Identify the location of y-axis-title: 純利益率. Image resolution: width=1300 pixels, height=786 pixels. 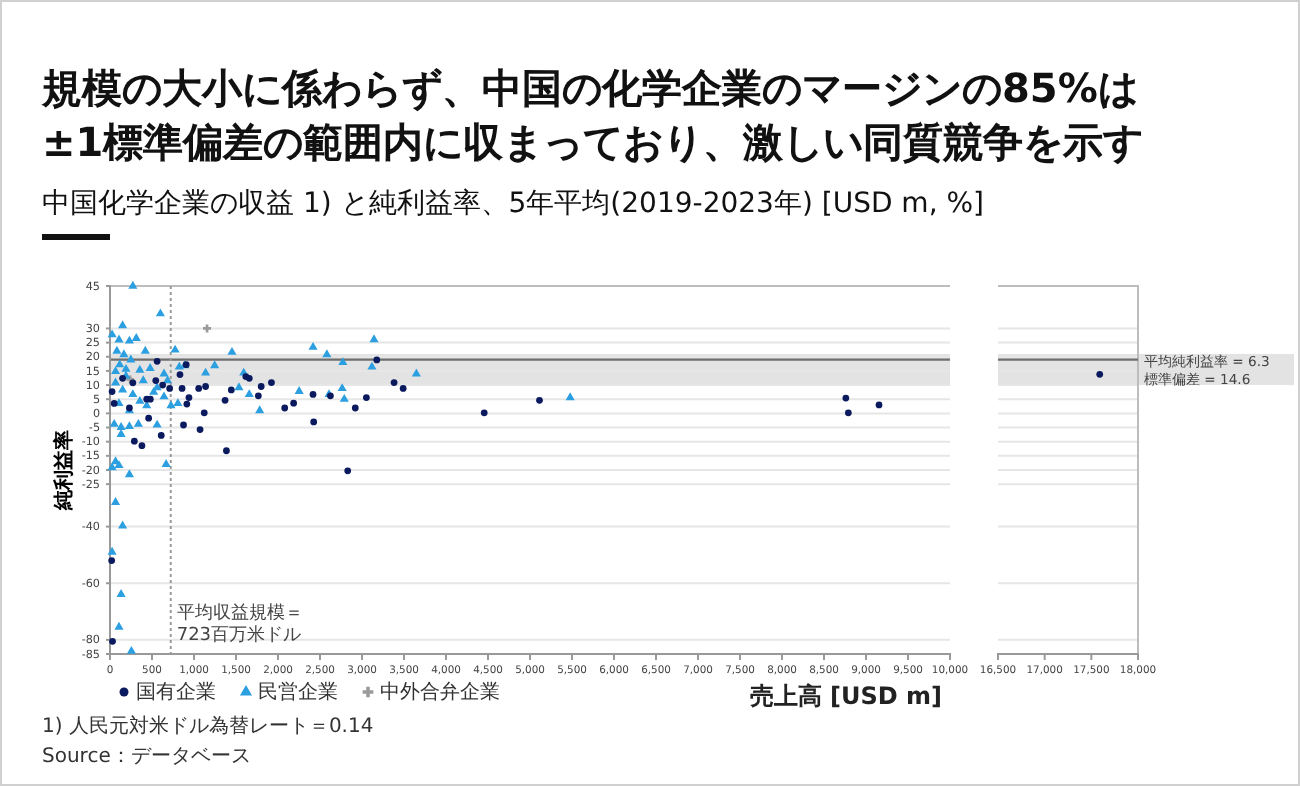
(64, 471).